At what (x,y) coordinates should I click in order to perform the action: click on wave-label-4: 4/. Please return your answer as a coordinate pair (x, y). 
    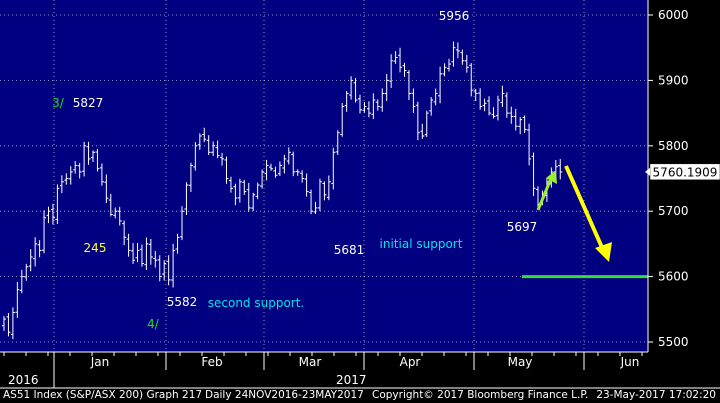
    Looking at the image, I should click on (153, 324).